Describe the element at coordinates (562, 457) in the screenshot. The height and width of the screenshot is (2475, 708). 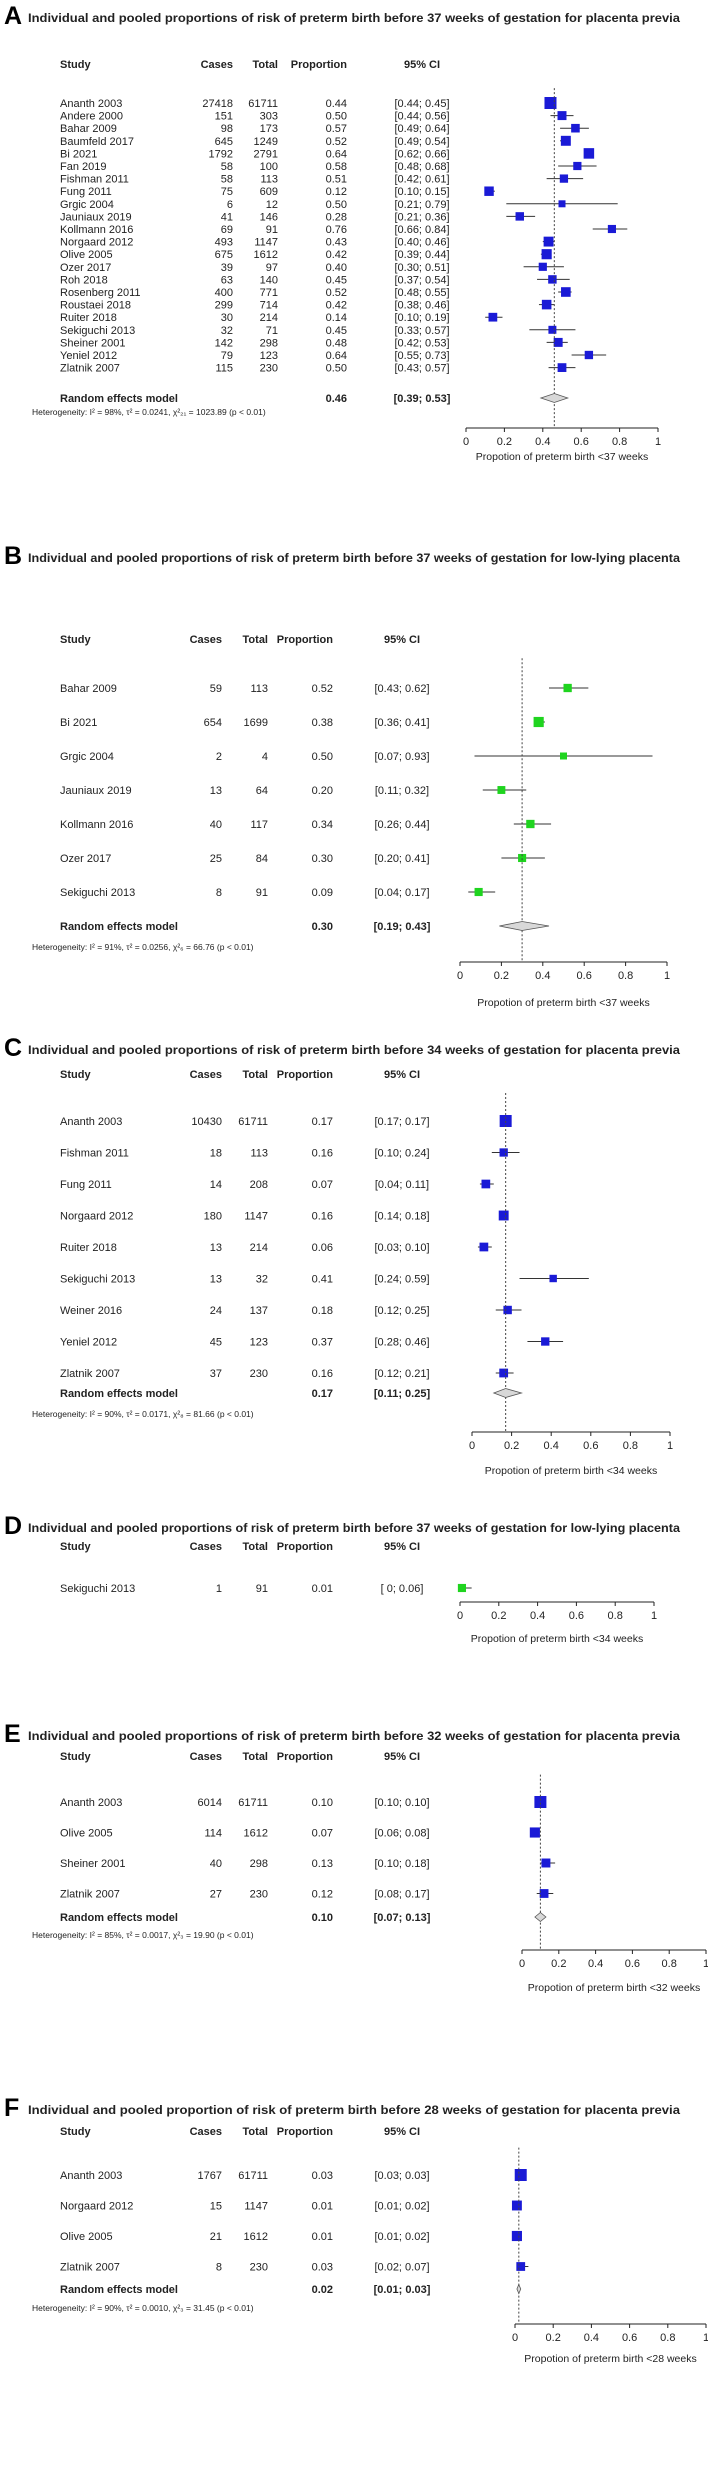
I see `x-axis-label: Propotion of preterm birth <37 weeks` at that location.